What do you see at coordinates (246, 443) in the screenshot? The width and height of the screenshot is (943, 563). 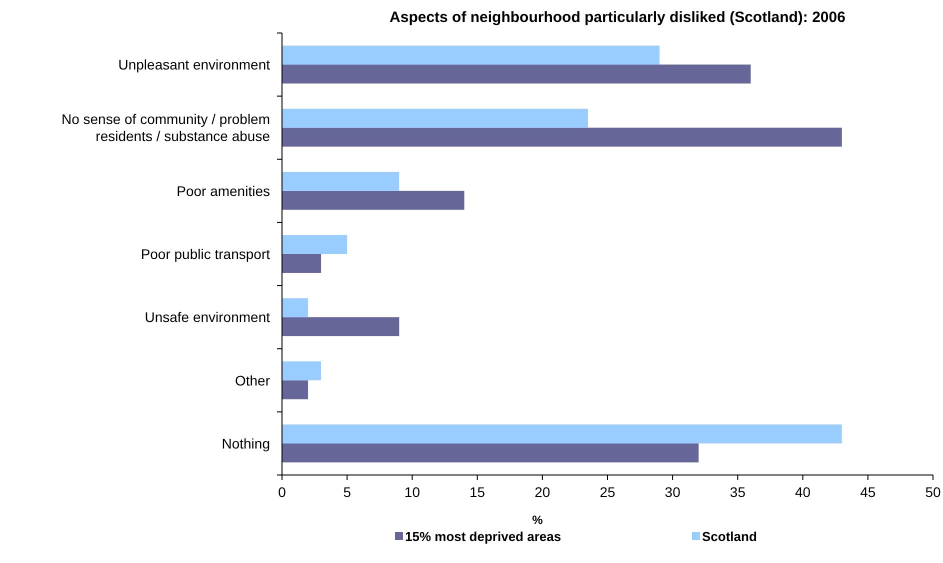 I see `y-tick-label: Nothing` at bounding box center [246, 443].